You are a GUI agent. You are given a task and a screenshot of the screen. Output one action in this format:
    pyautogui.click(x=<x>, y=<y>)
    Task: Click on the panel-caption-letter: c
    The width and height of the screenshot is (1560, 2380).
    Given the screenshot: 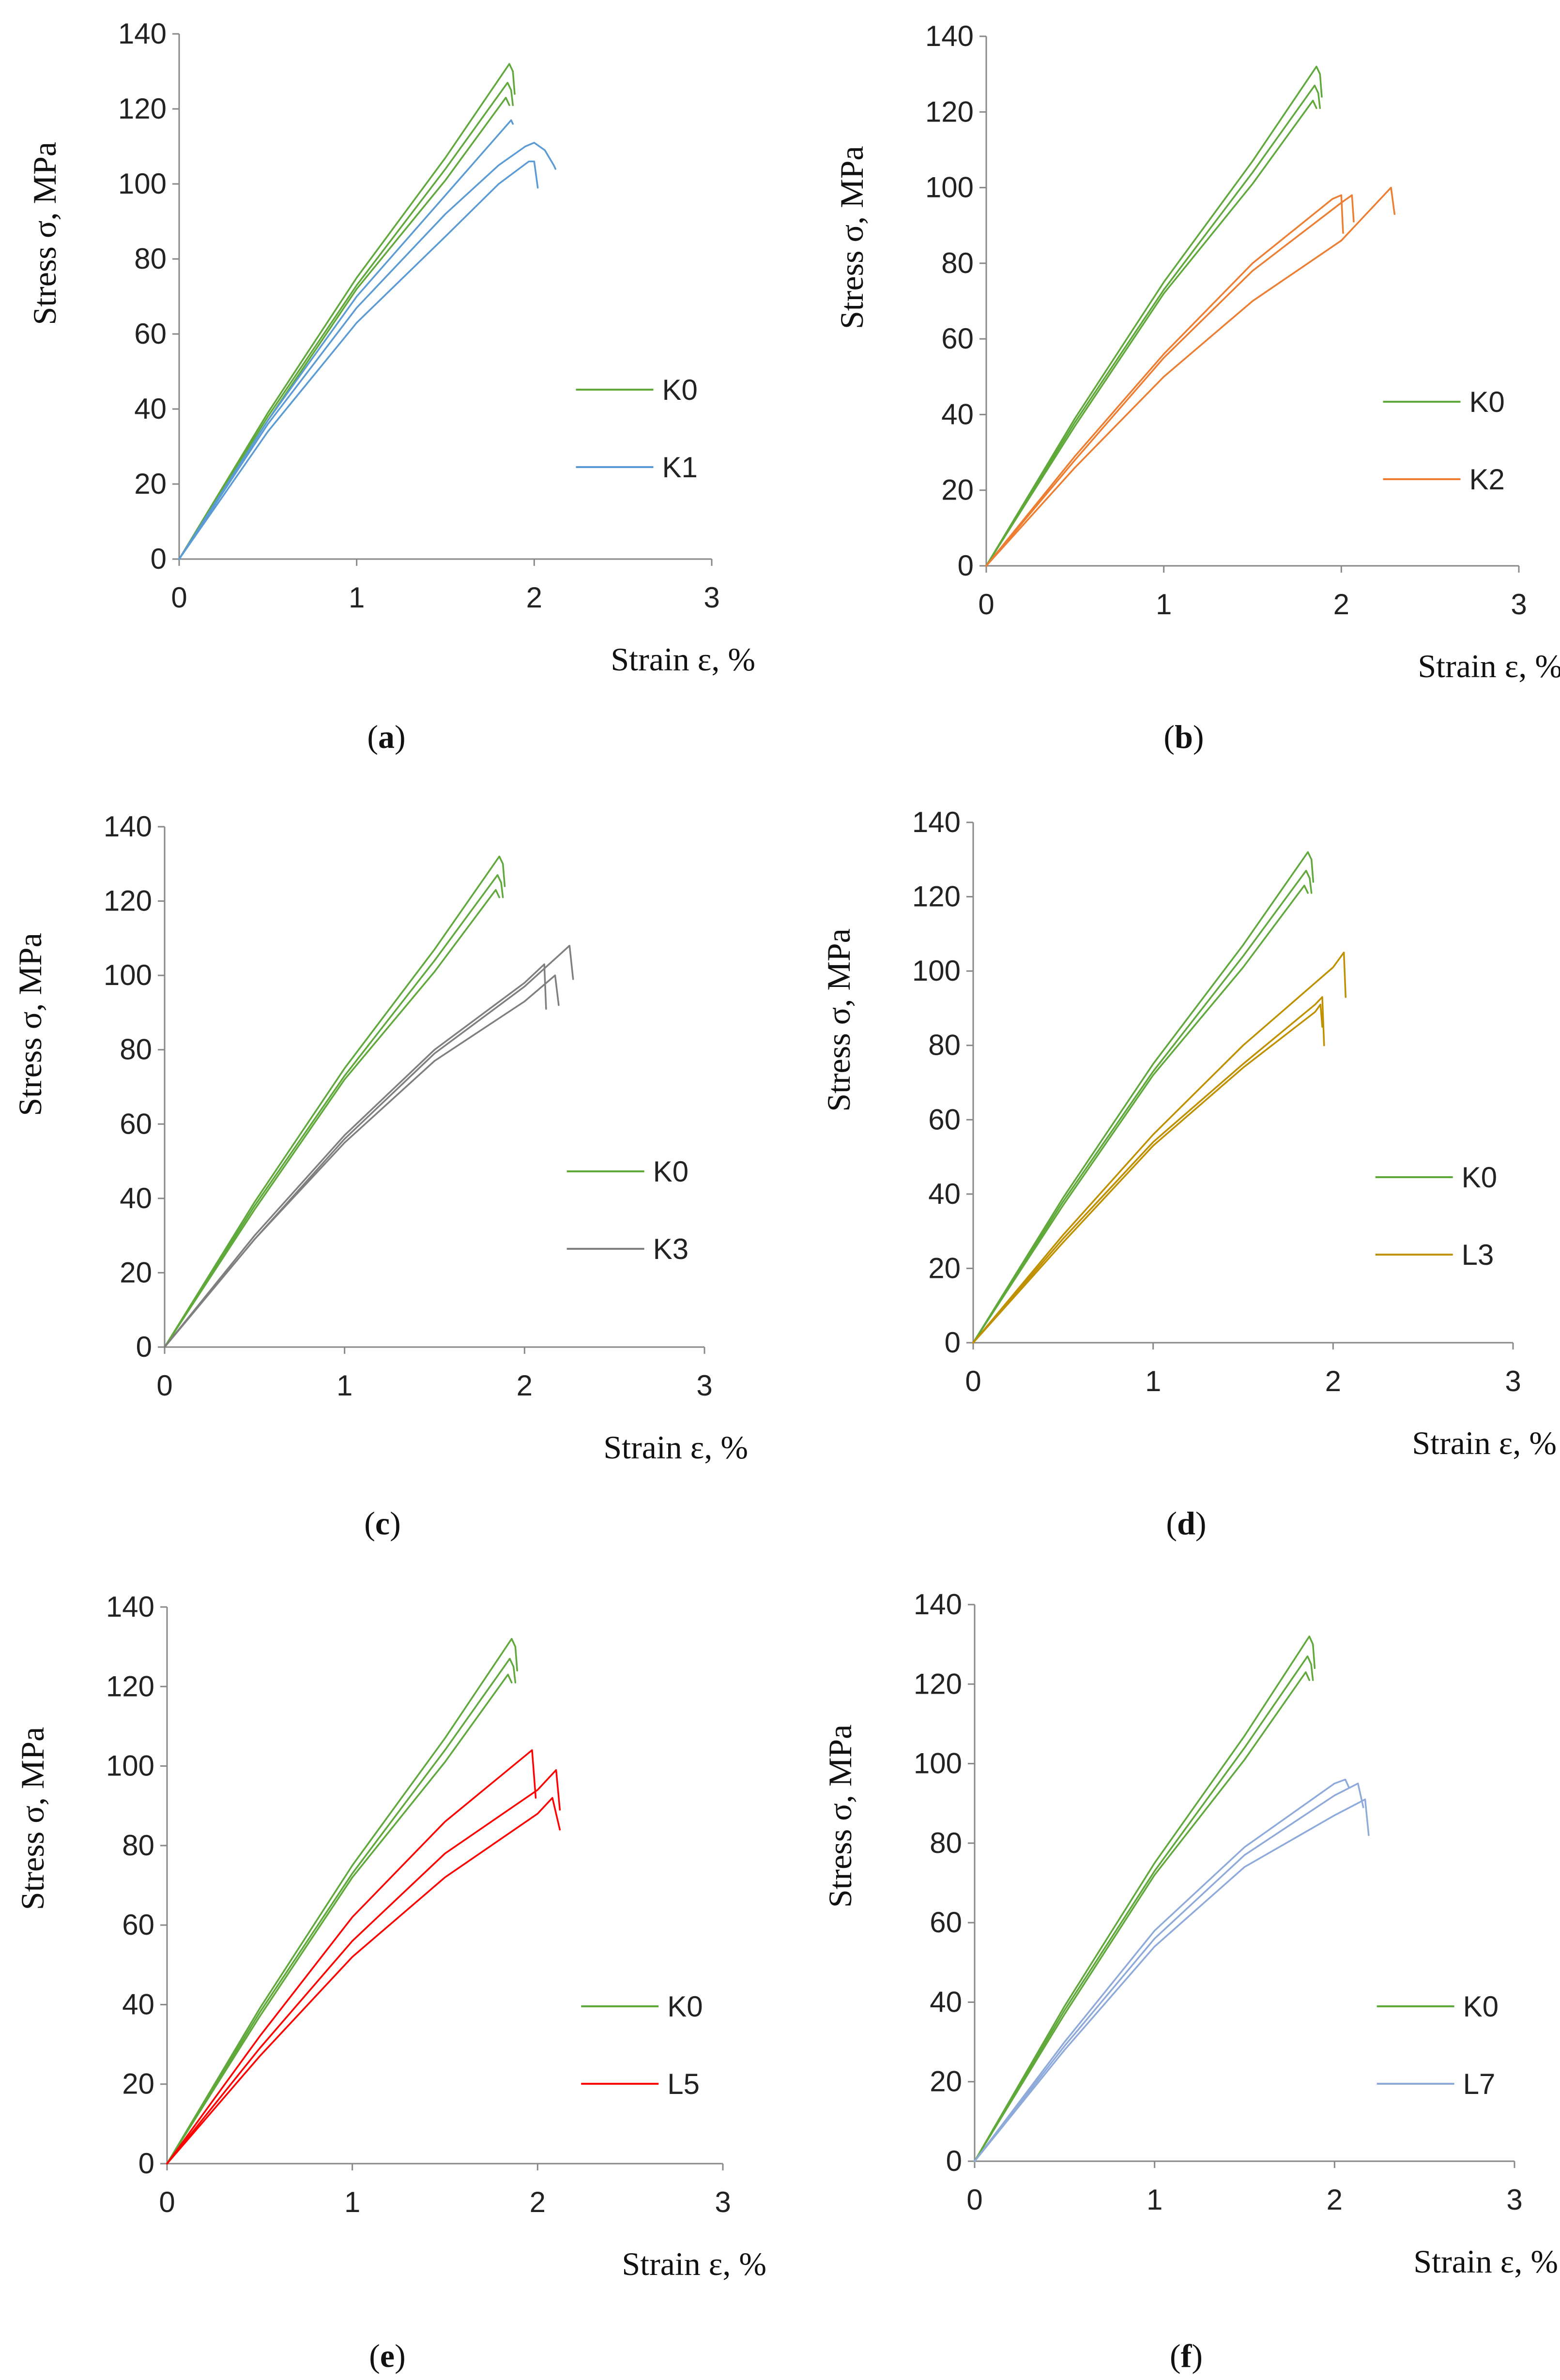 What is the action you would take?
    pyautogui.click(x=383, y=1523)
    